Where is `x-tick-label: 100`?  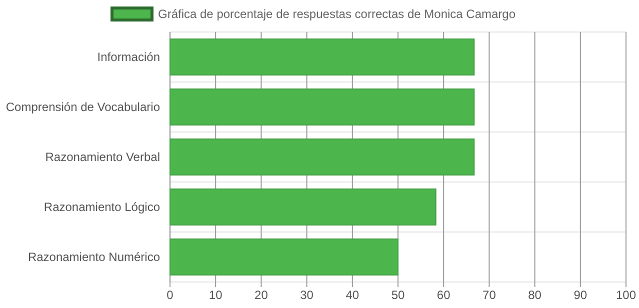
x-tick-label: 100 is located at coordinates (626, 295).